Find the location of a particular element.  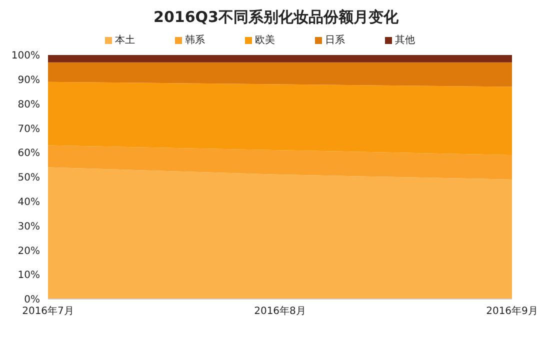

x-tick-label: 2016年9月 is located at coordinates (512, 311).